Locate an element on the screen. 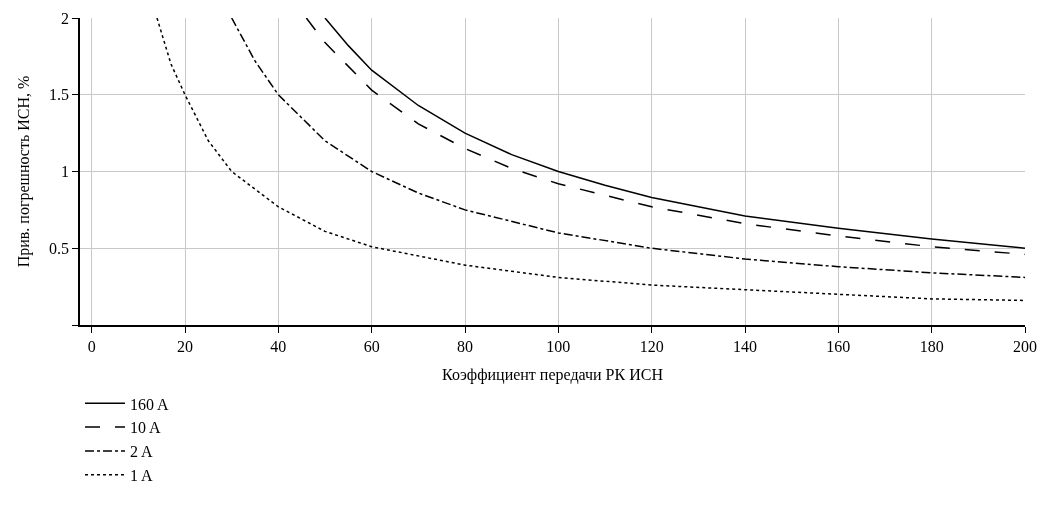  y-tick-label: 1 is located at coordinates (65, 172).